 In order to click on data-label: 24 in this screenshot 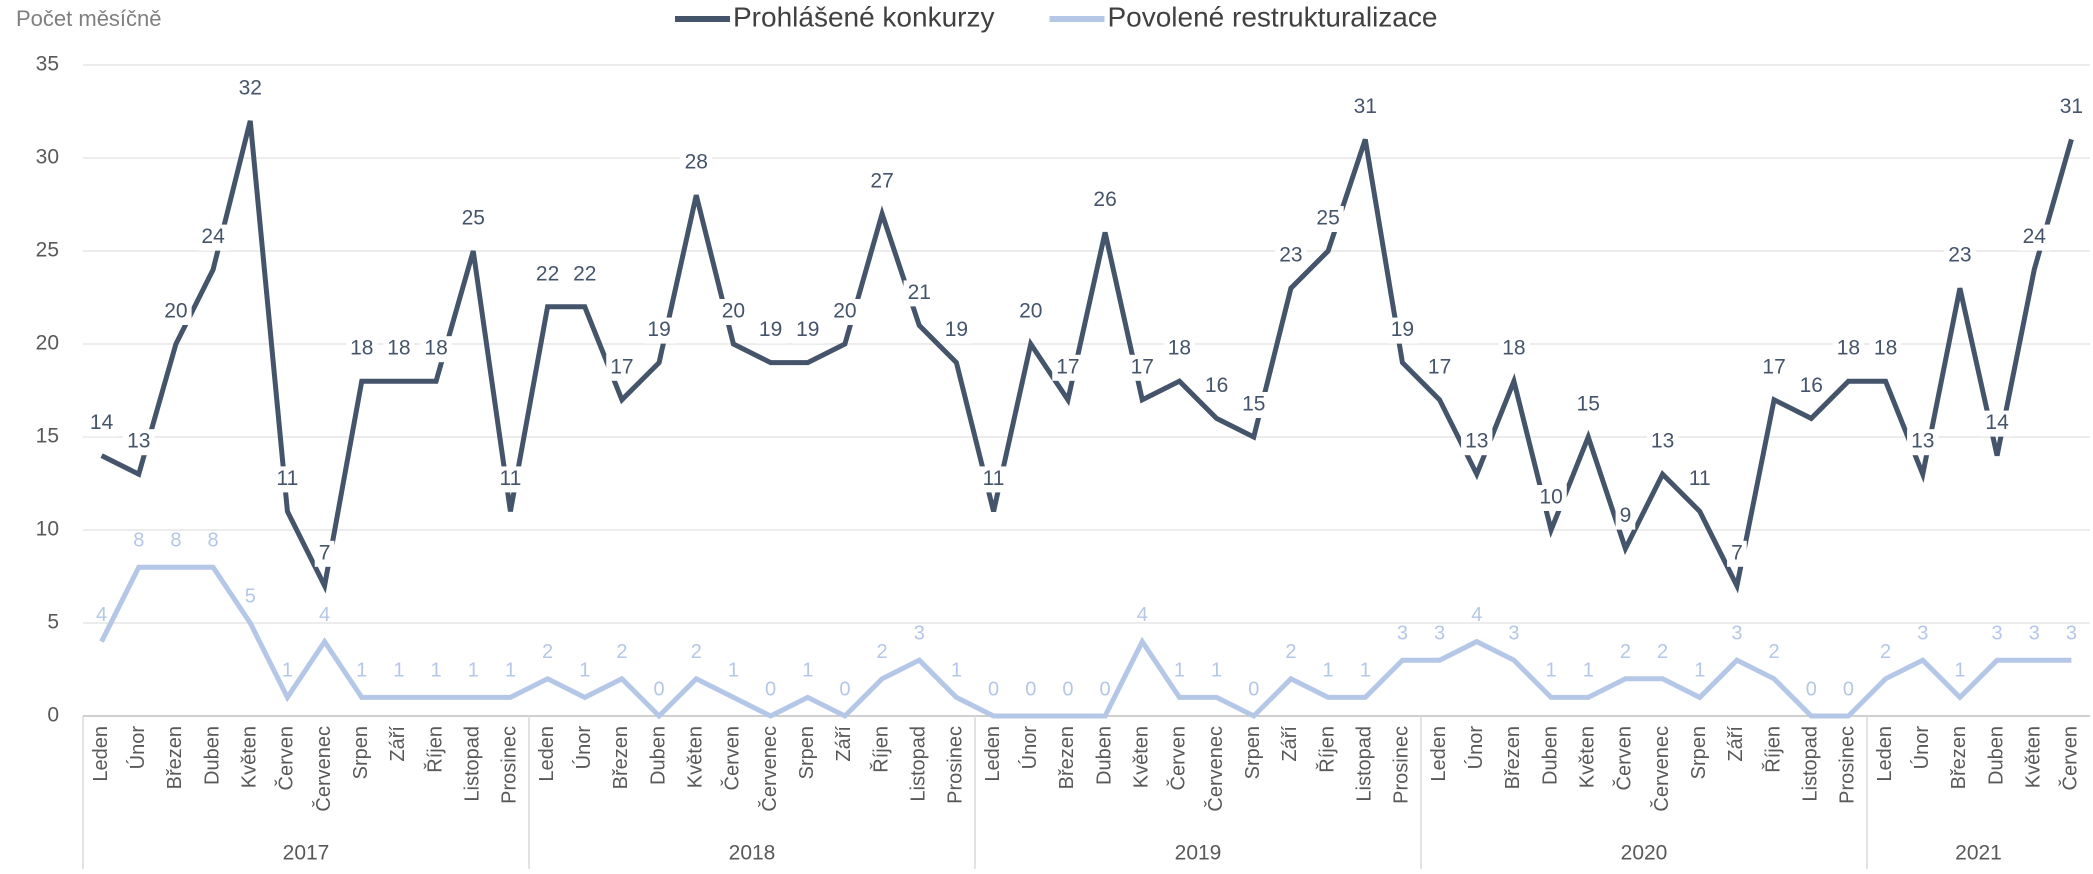, I will do `click(2035, 236)`.